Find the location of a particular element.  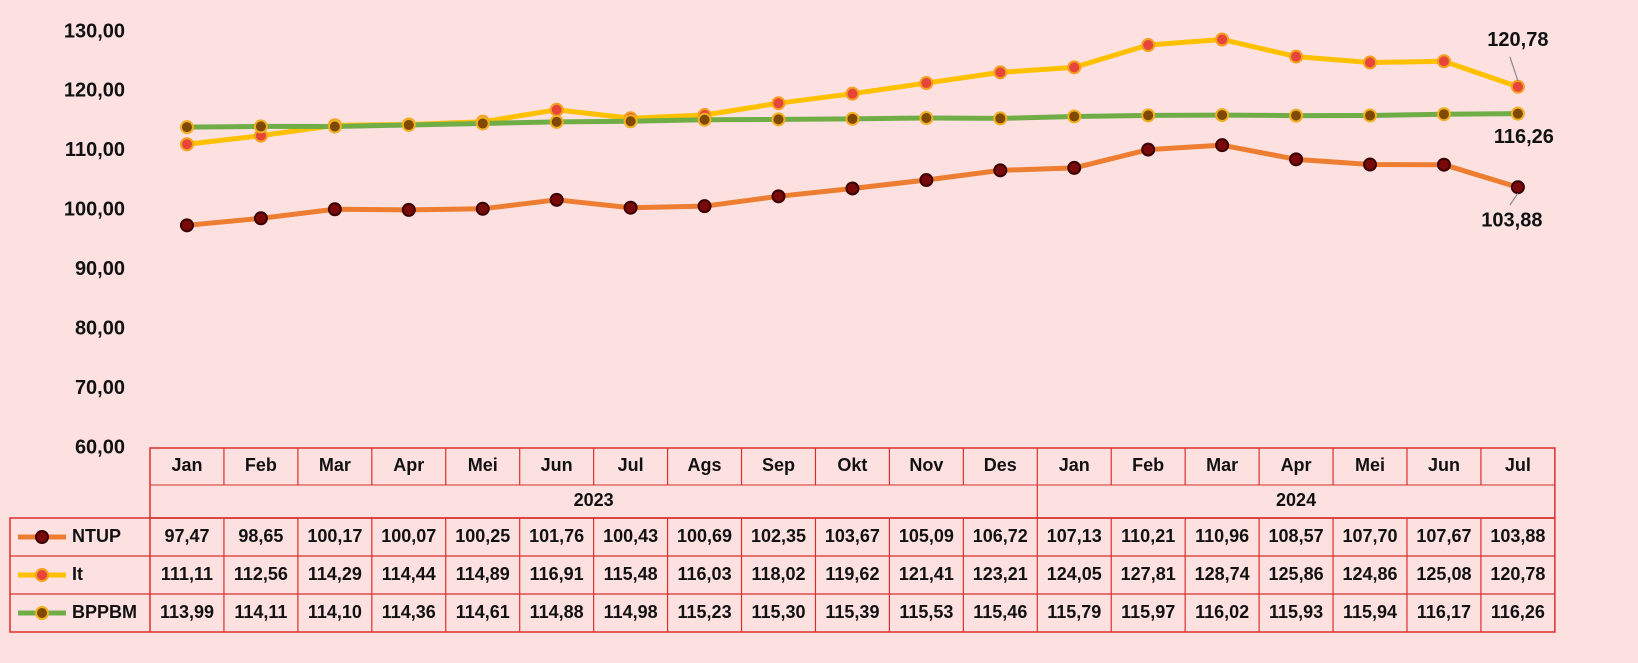

table-cell: 100,07 is located at coordinates (408, 536).